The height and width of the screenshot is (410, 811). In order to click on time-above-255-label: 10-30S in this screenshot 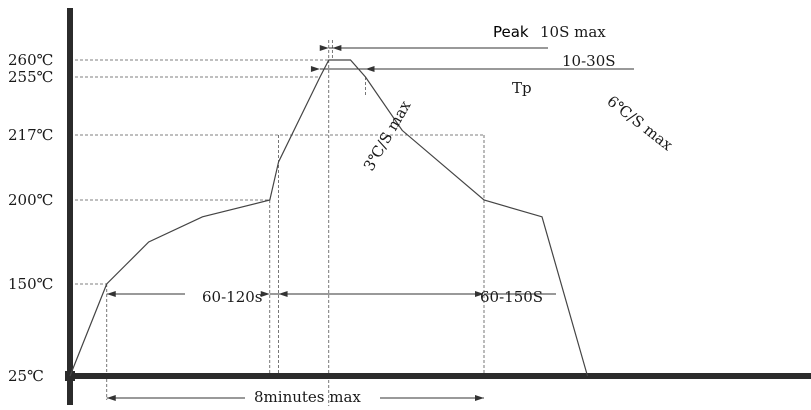, I will do `click(589, 61)`.